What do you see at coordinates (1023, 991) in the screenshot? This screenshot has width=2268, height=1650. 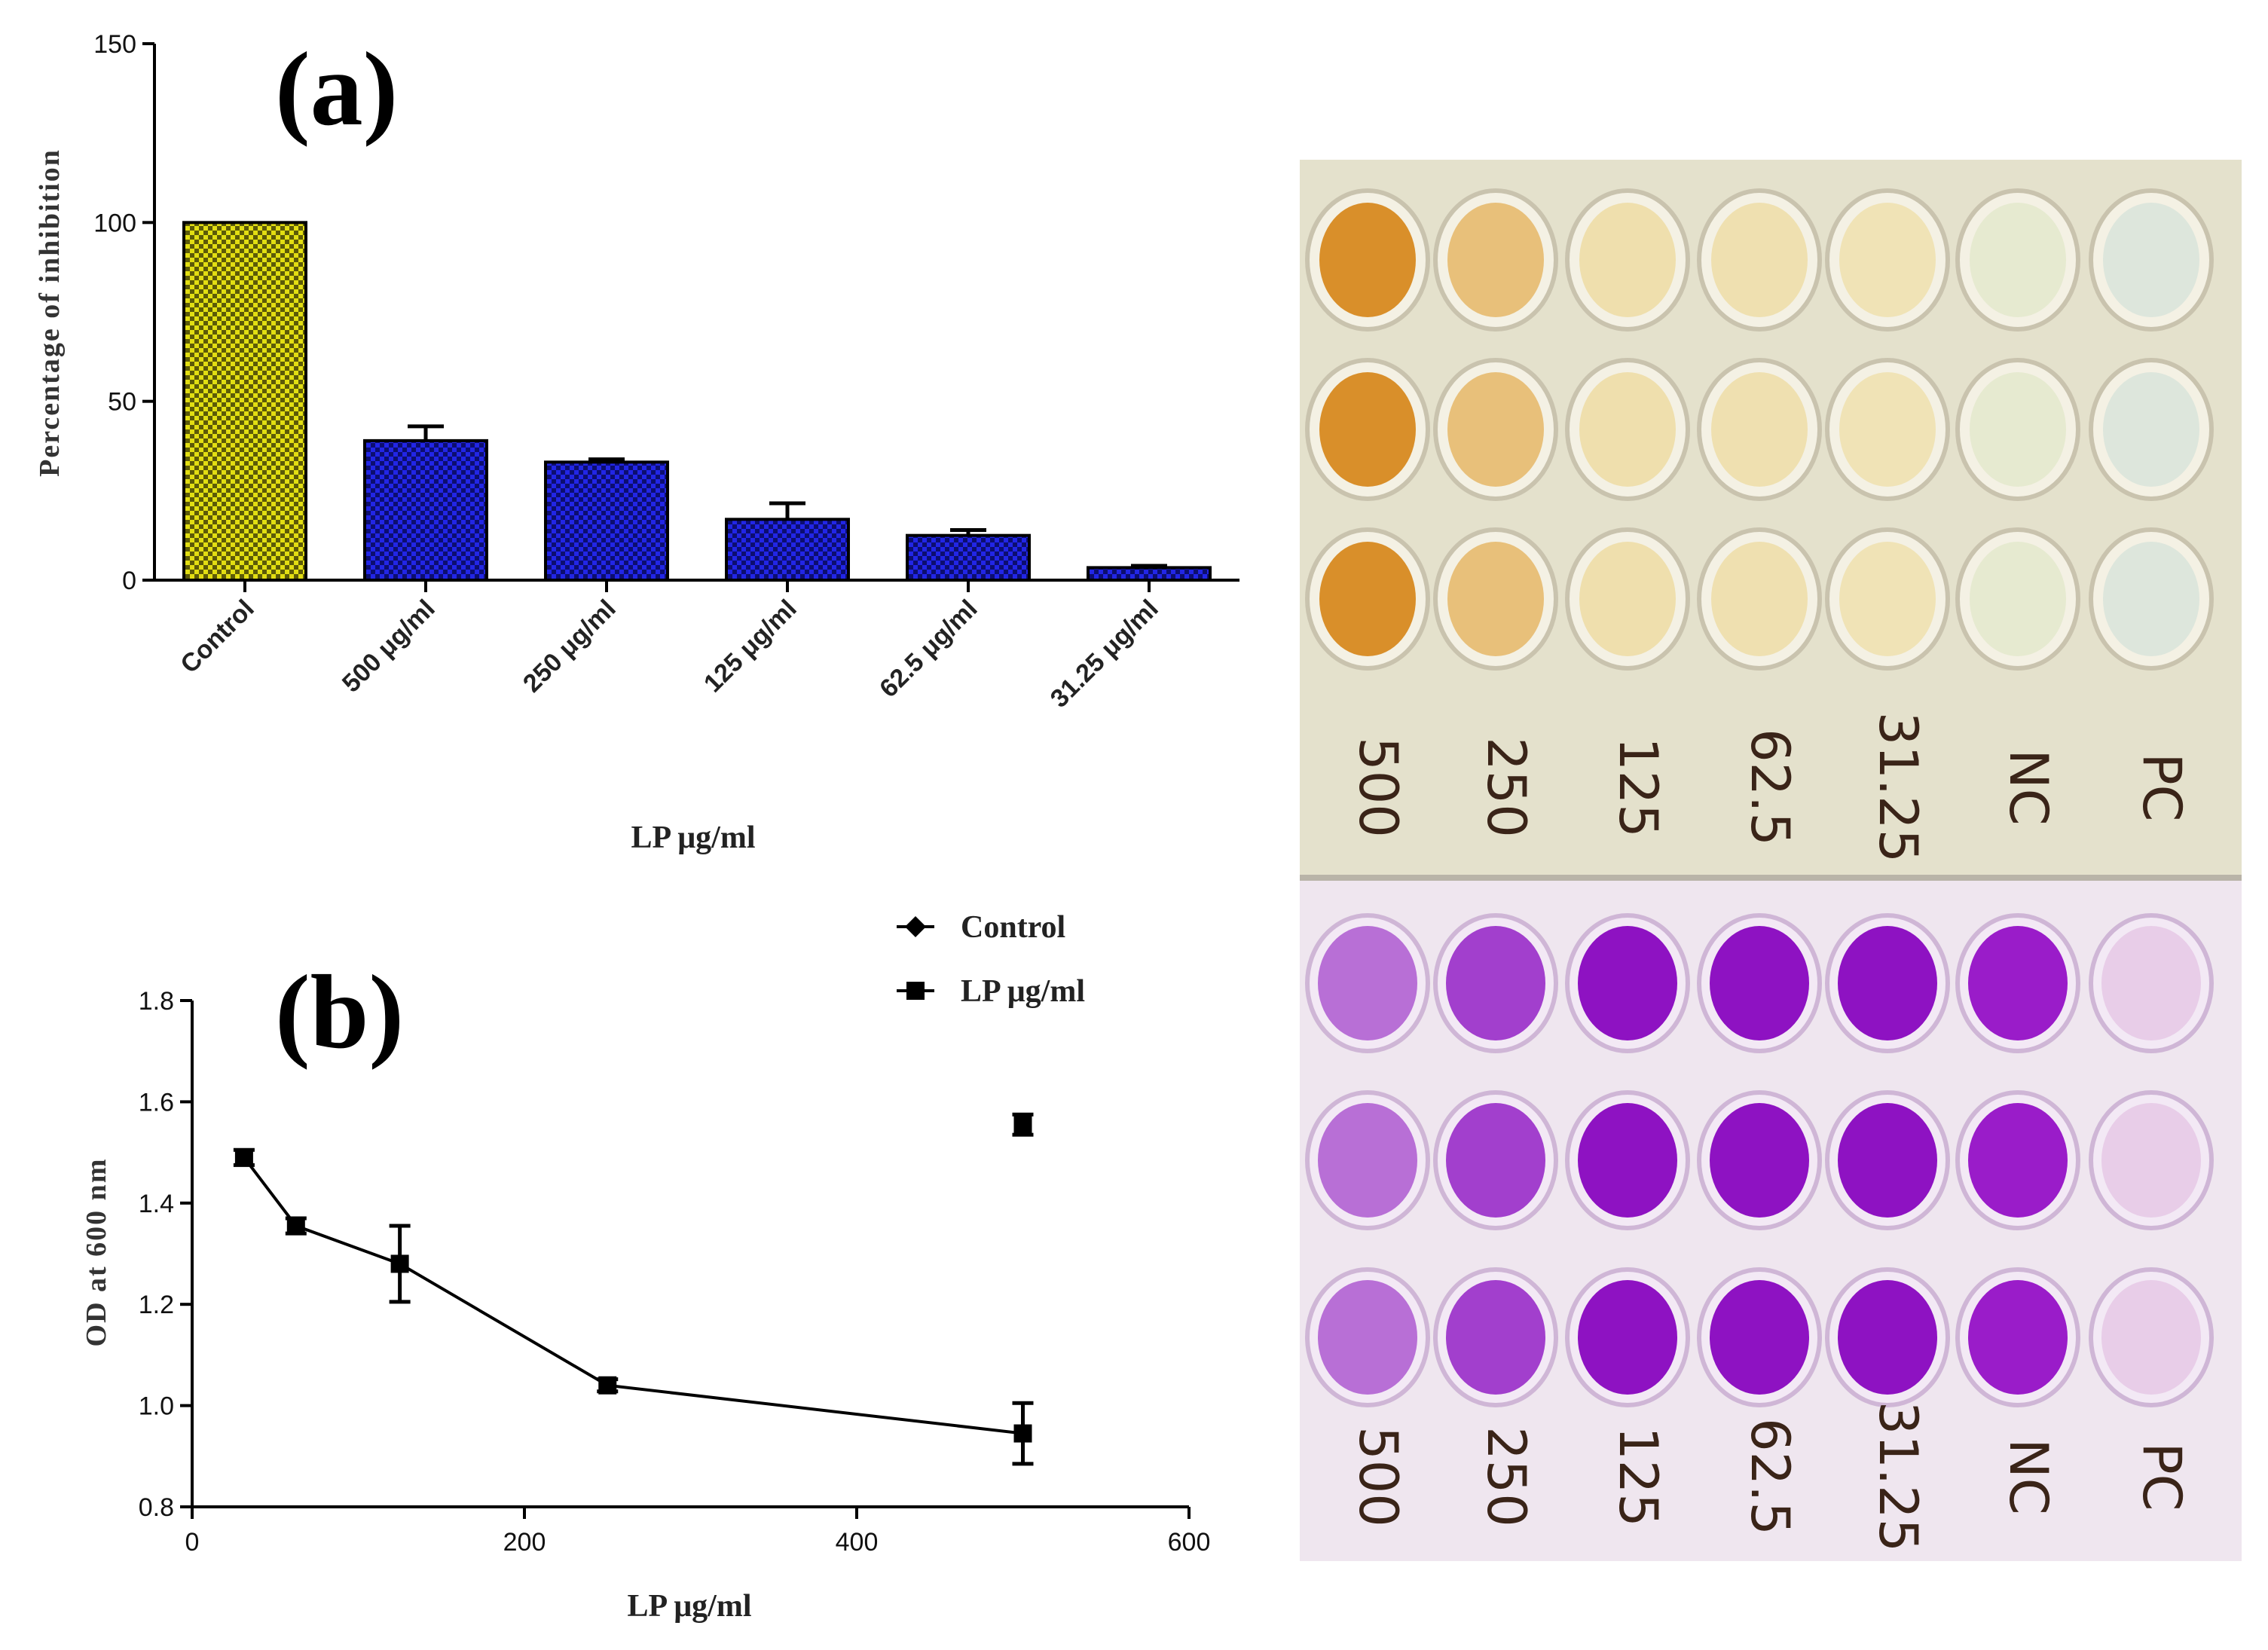 I see `legend-lp: LP μg/ml` at bounding box center [1023, 991].